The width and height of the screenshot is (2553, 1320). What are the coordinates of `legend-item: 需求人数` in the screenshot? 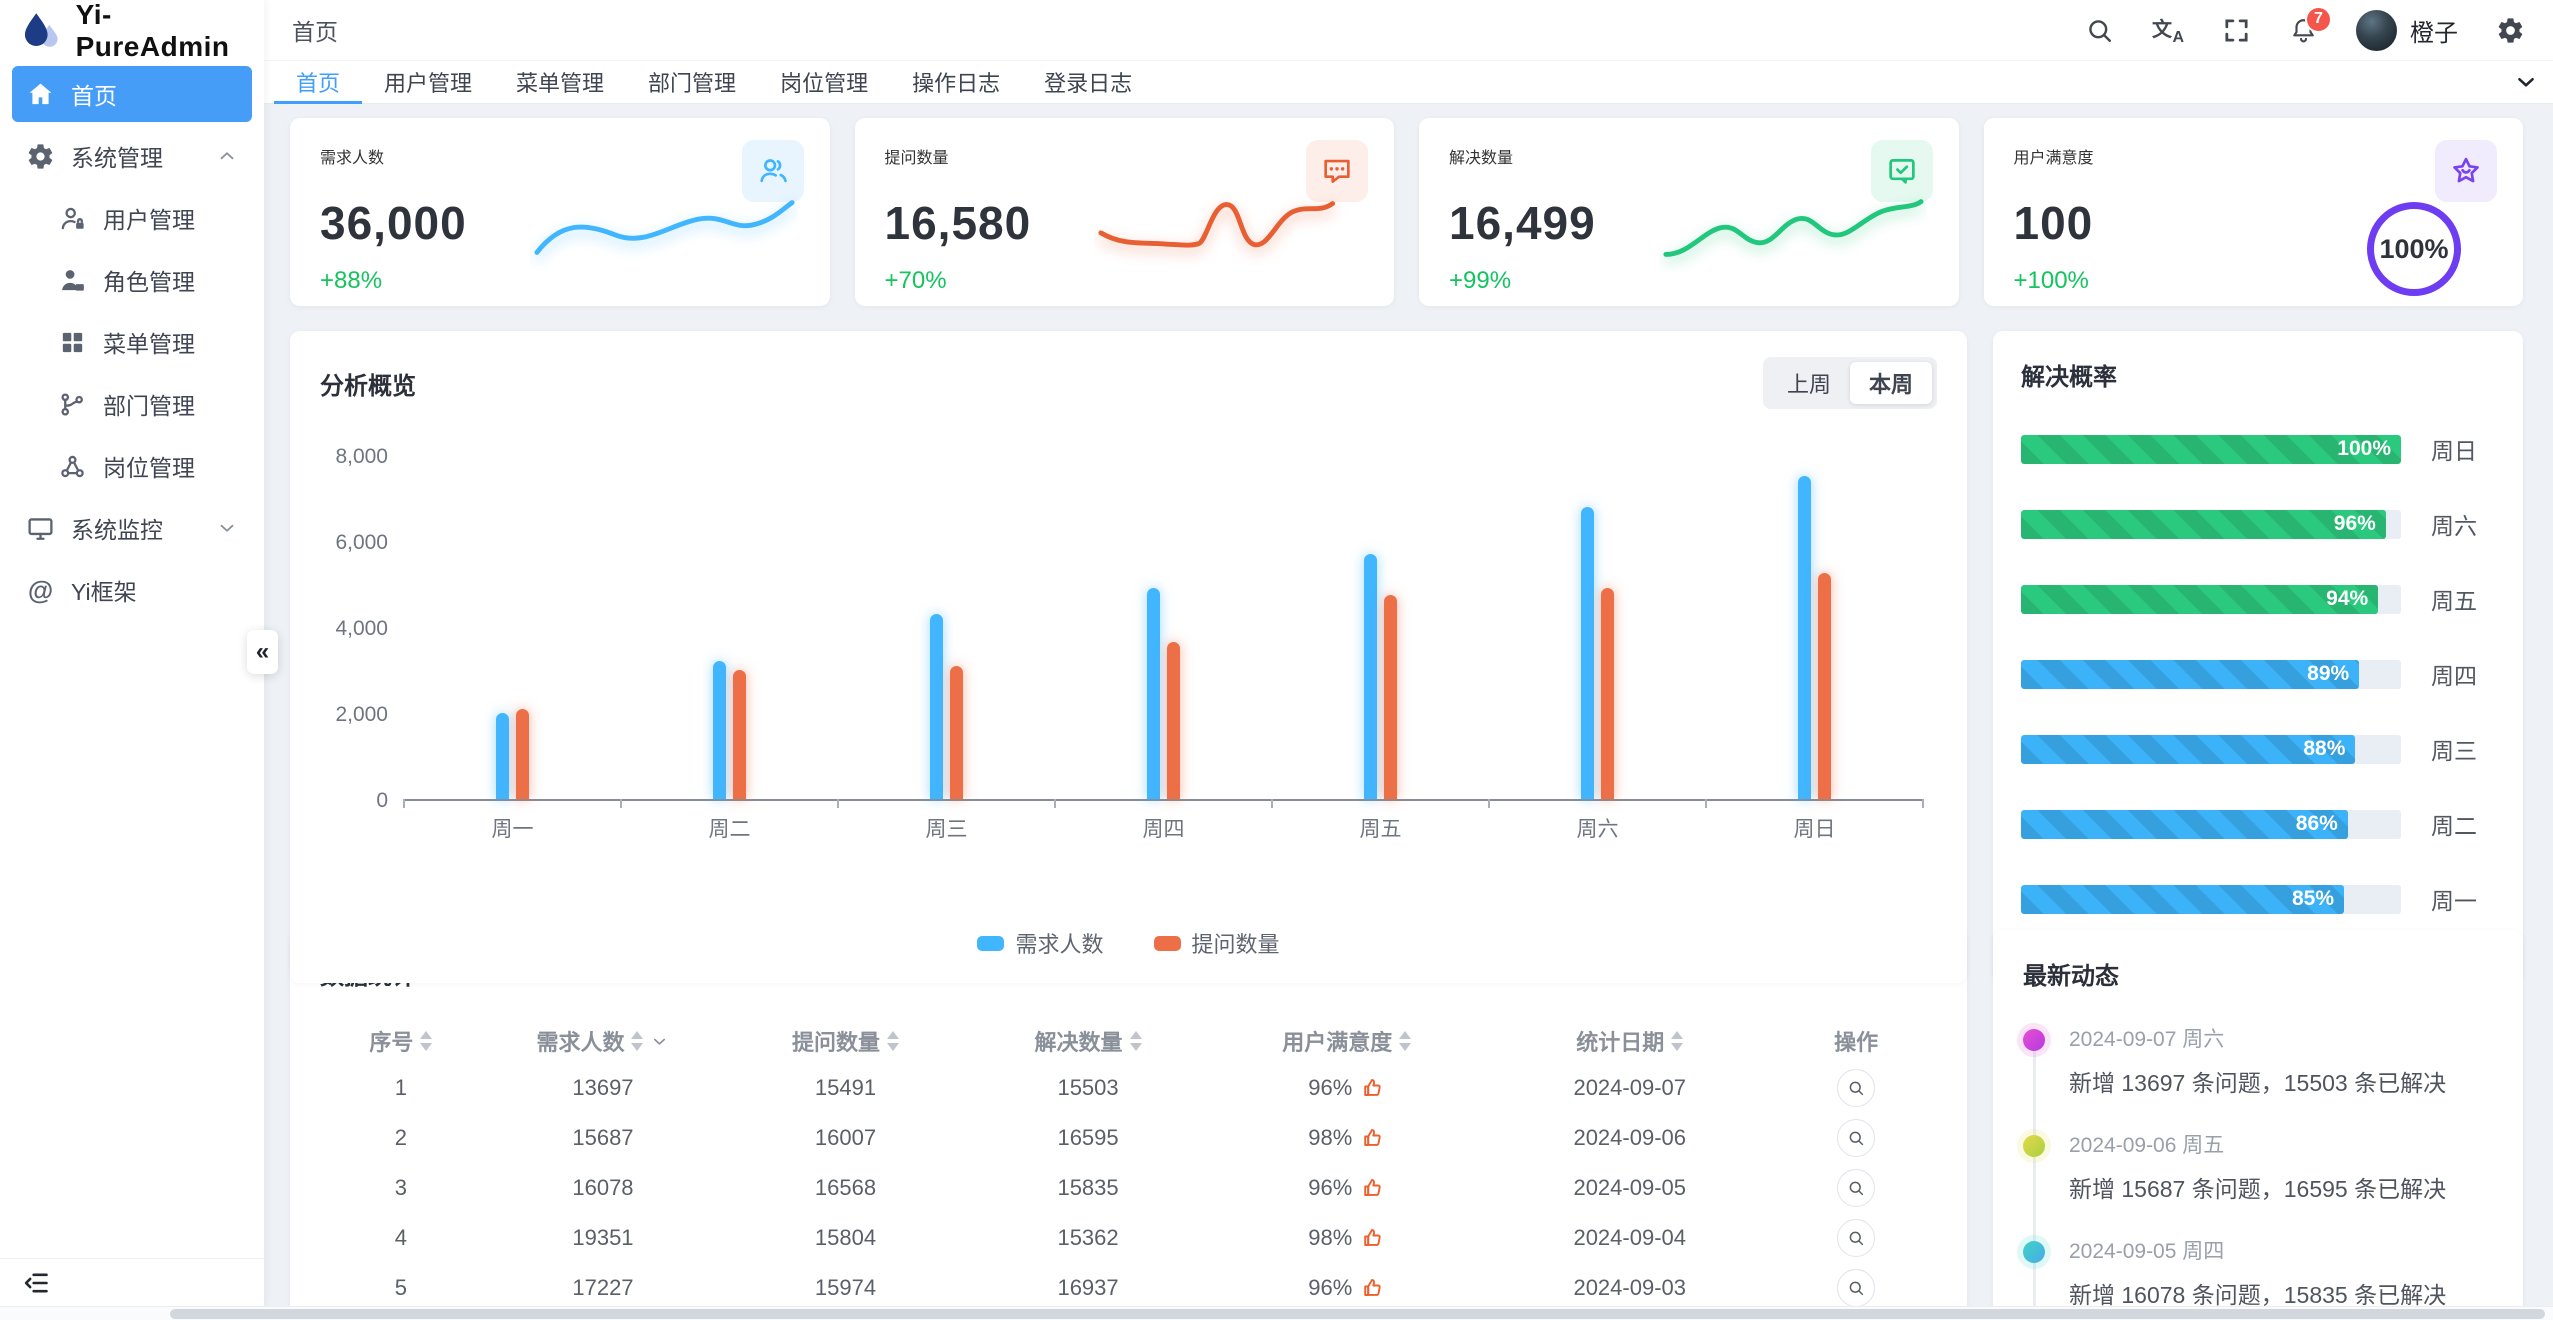 It's located at (1040, 943).